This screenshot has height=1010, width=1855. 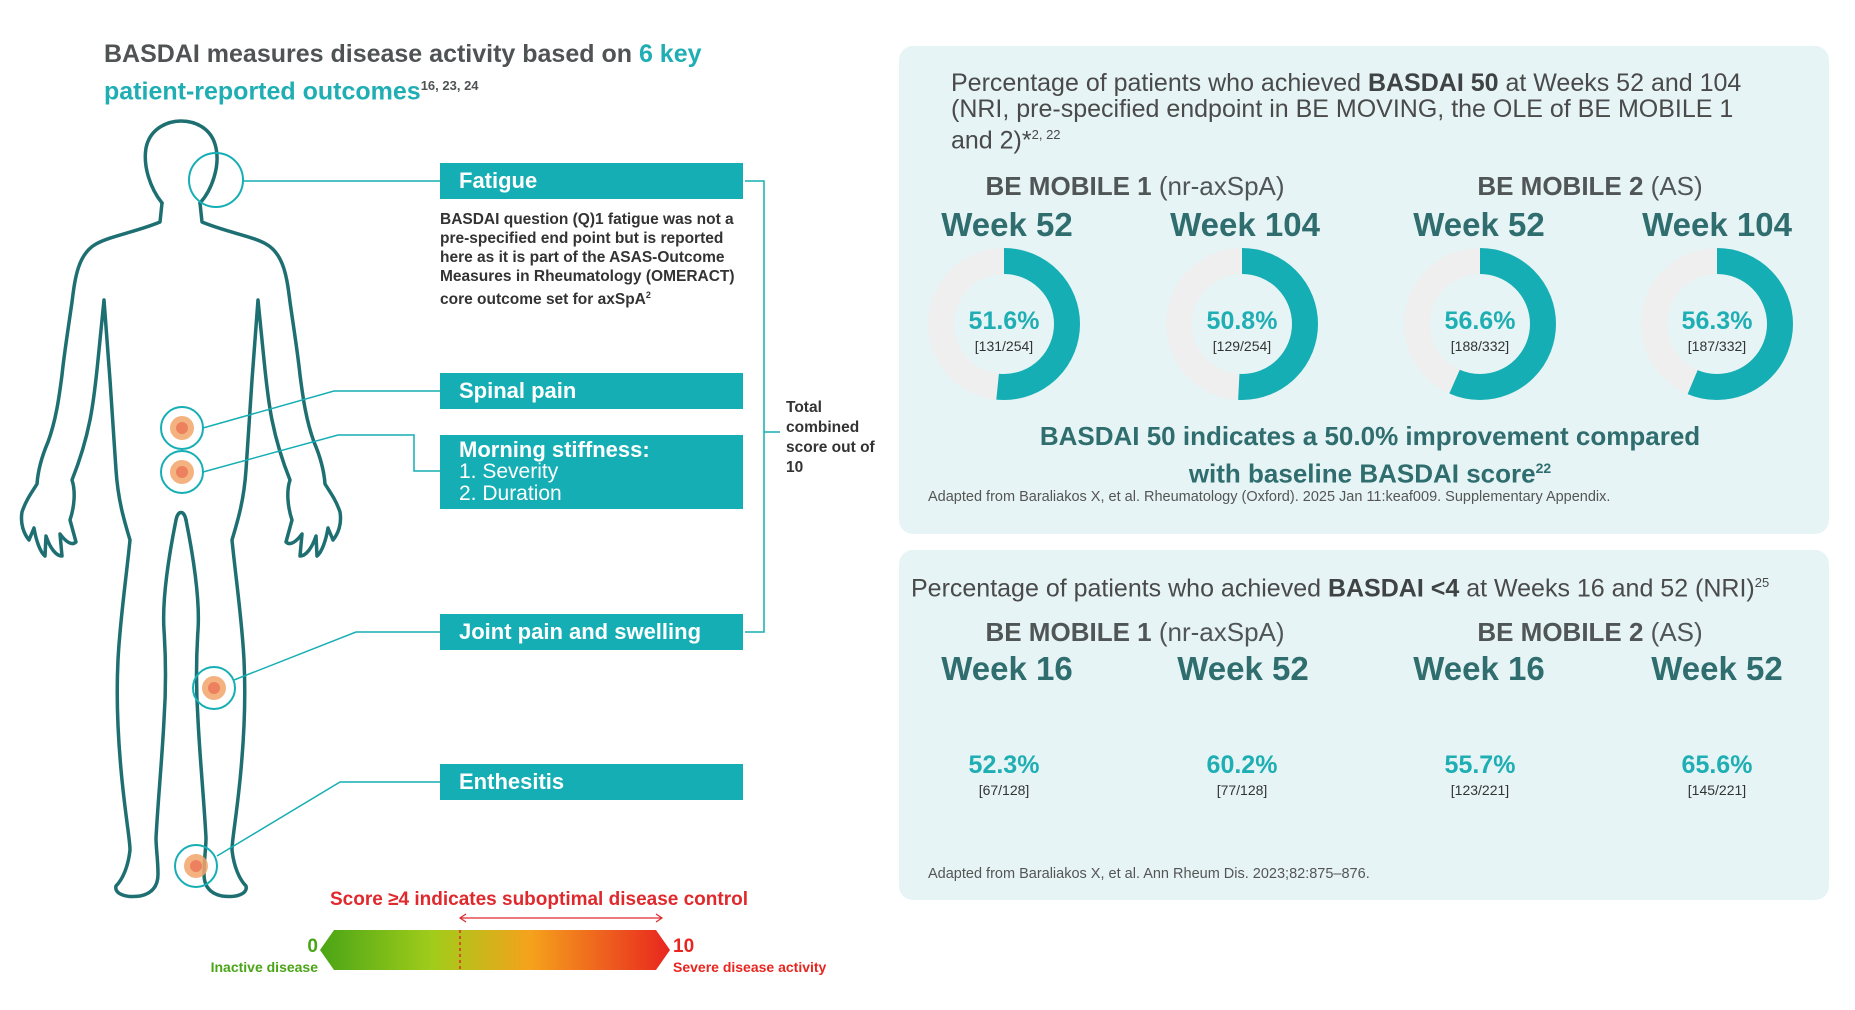 What do you see at coordinates (591, 391) in the screenshot?
I see `spinal-pain-label: Spinal pain` at bounding box center [591, 391].